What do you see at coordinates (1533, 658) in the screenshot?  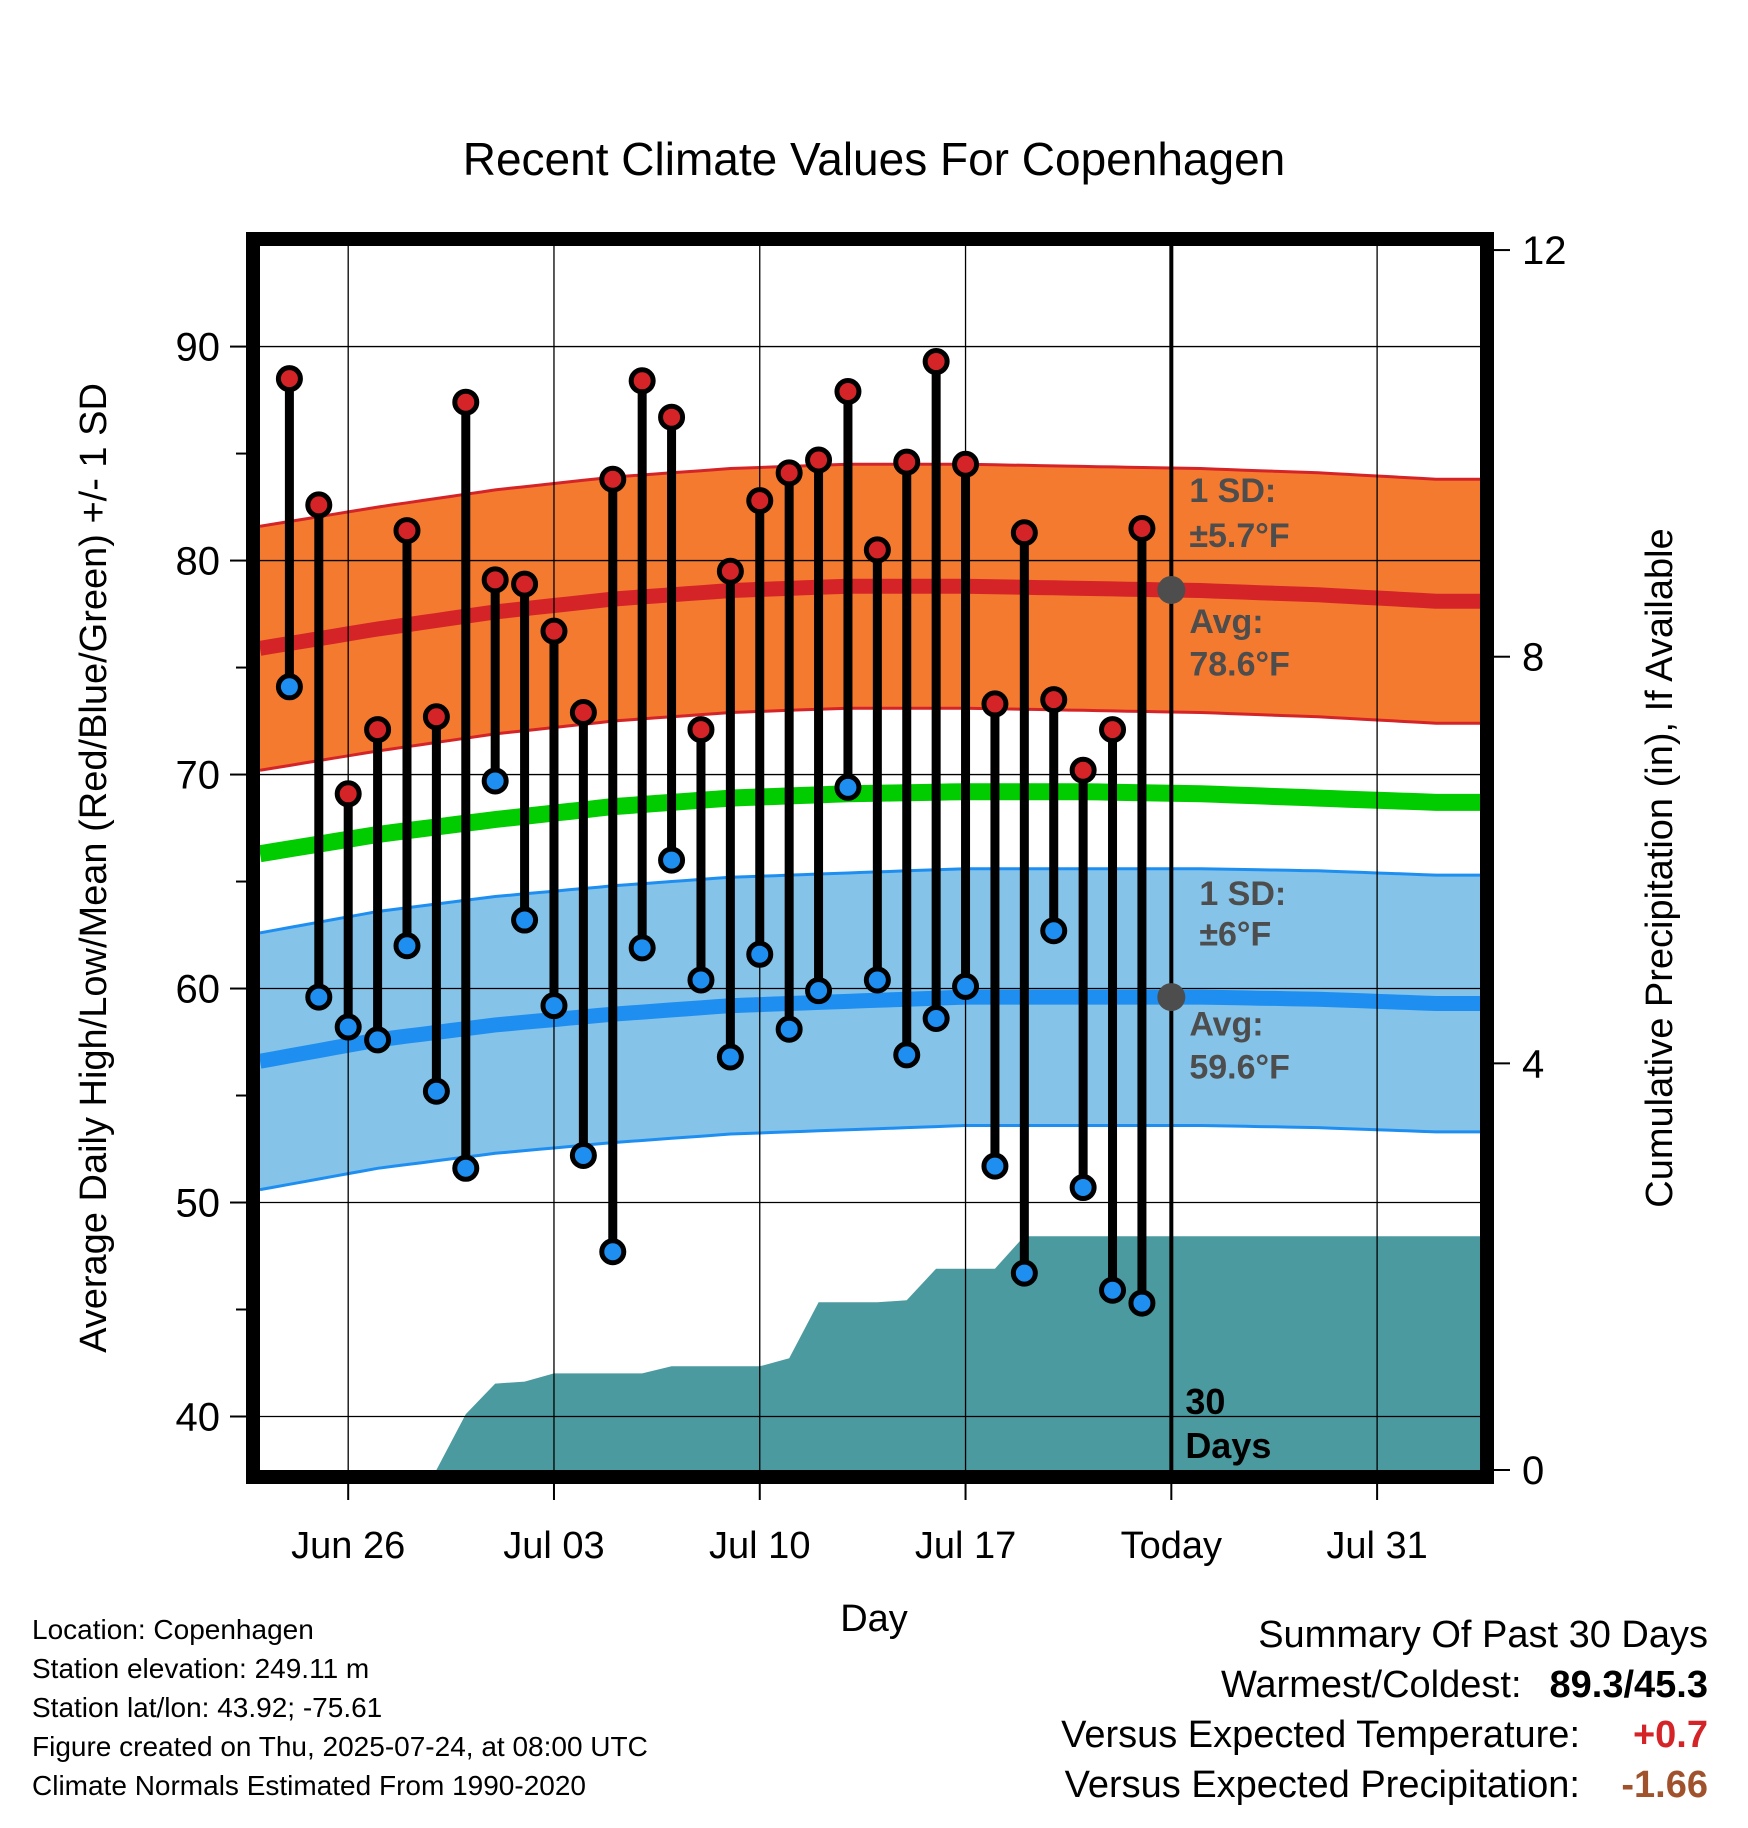 I see `y2-tick-label: 8` at bounding box center [1533, 658].